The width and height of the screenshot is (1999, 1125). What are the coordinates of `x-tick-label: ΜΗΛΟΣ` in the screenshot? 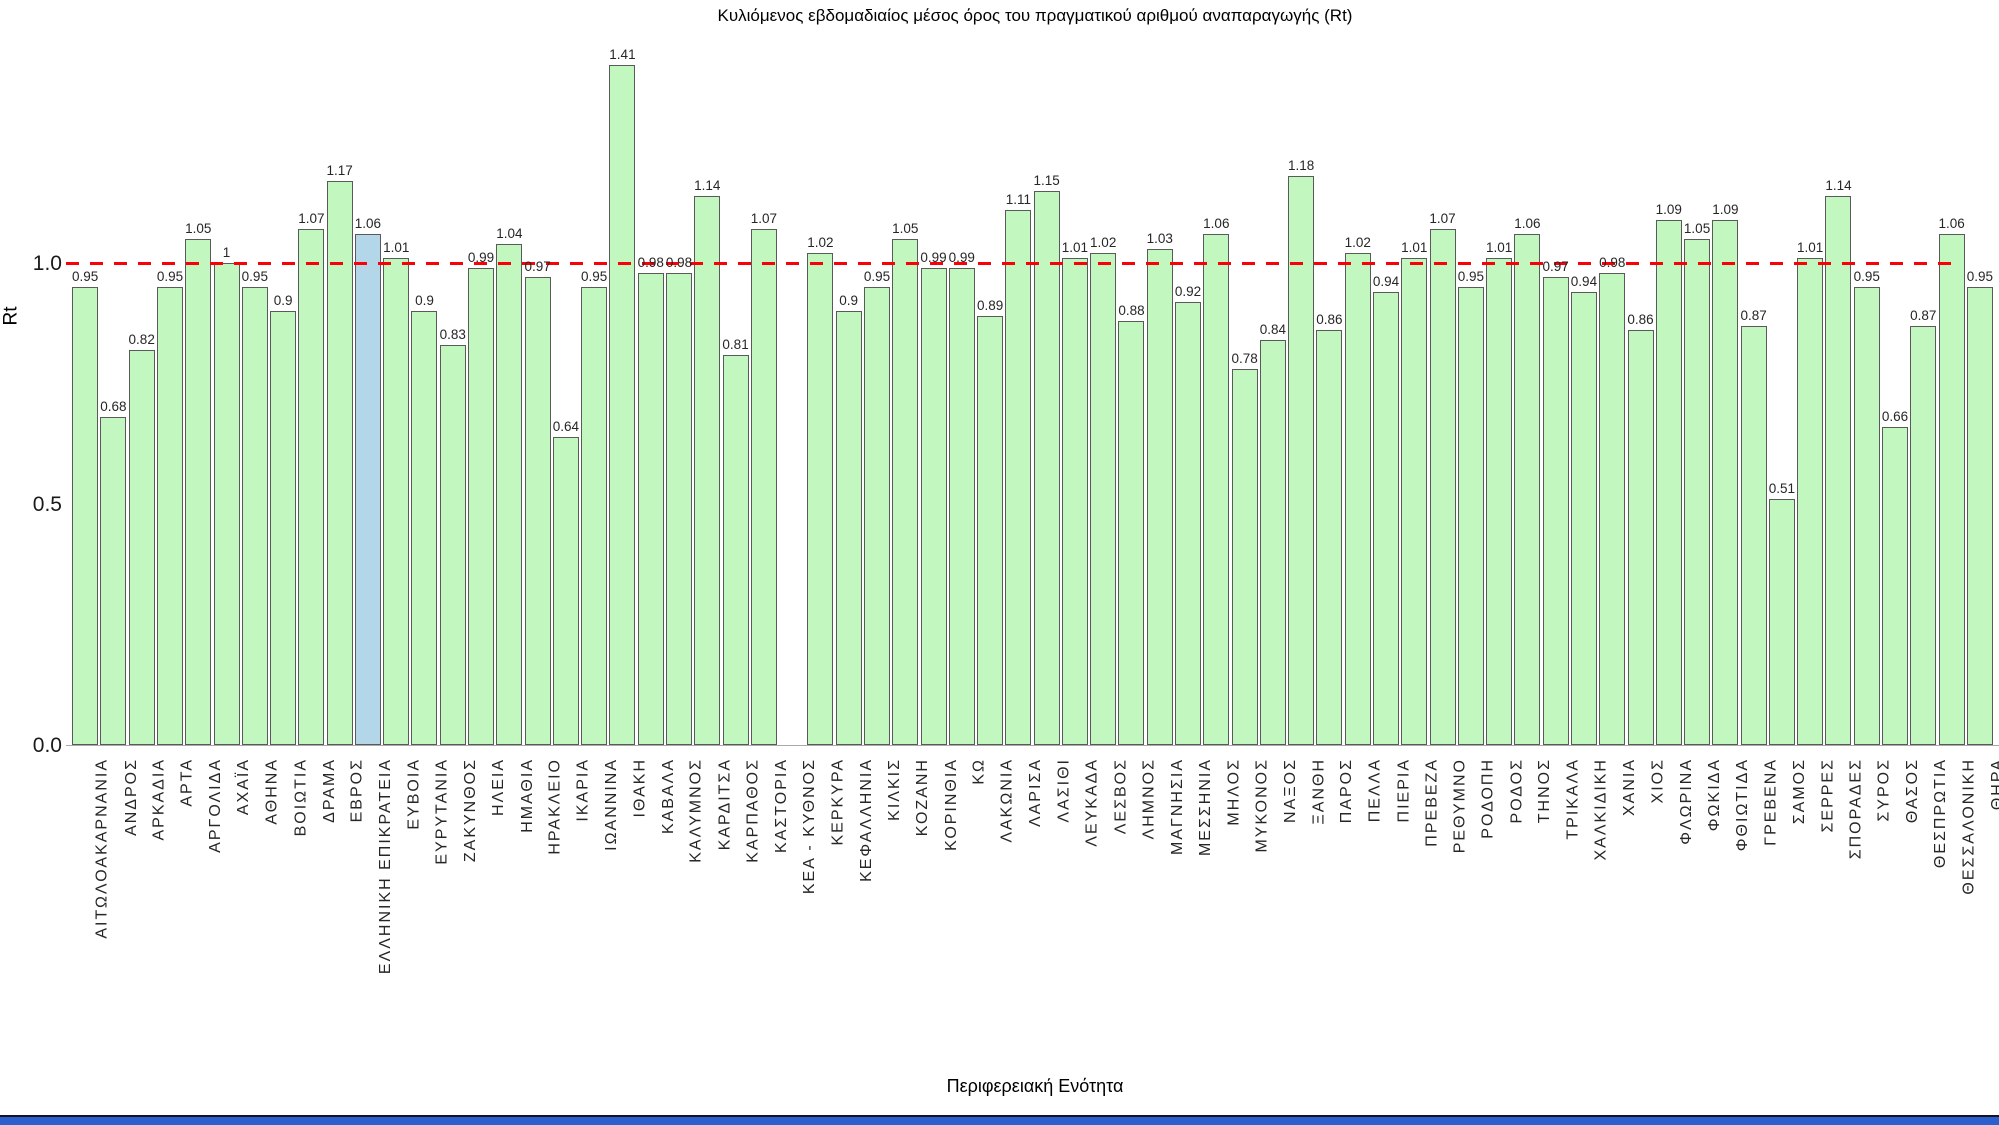 It's located at (1234, 792).